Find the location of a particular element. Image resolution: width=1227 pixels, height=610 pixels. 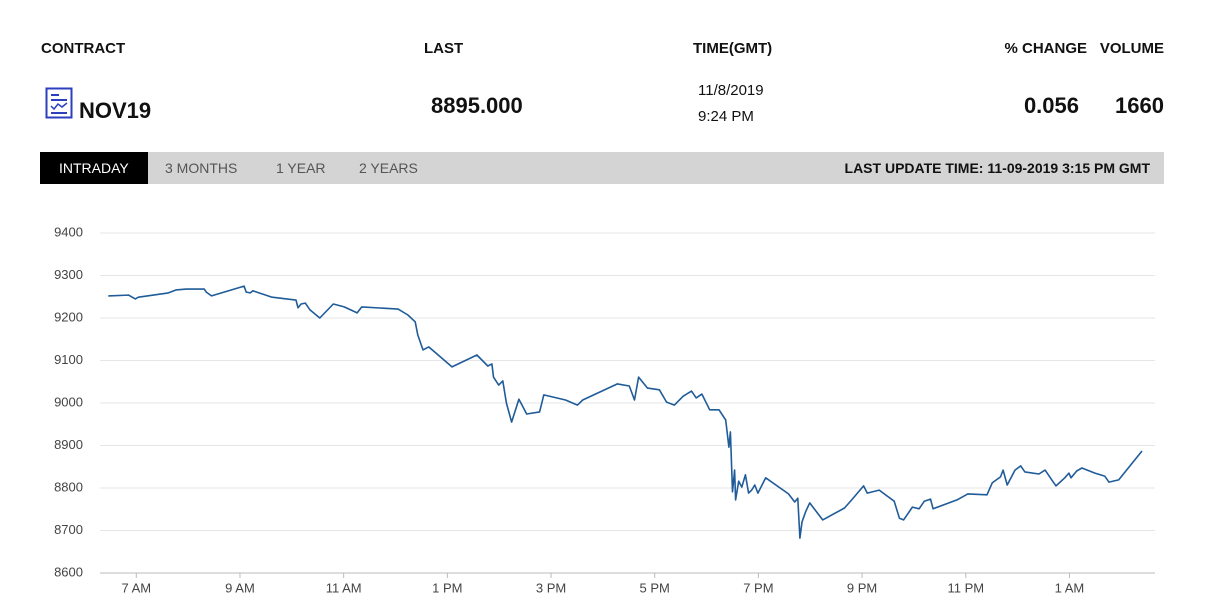

x-tick-label: 1 PM is located at coordinates (447, 587).